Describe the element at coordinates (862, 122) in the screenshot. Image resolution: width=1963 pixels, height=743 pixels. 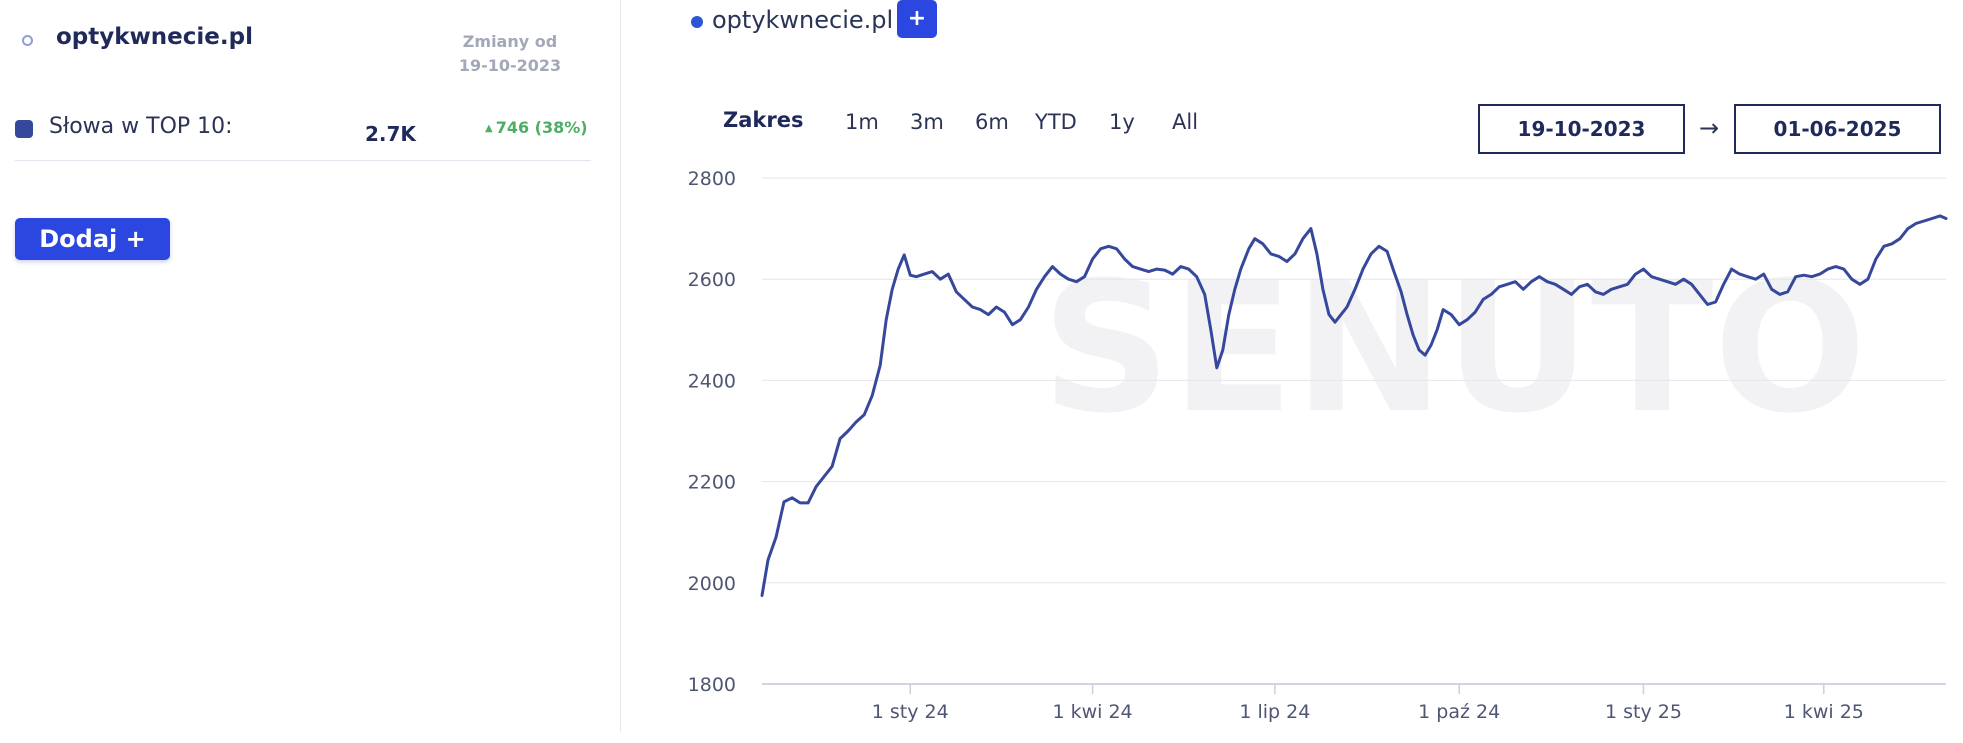
I see `range-button-1m: 1m` at that location.